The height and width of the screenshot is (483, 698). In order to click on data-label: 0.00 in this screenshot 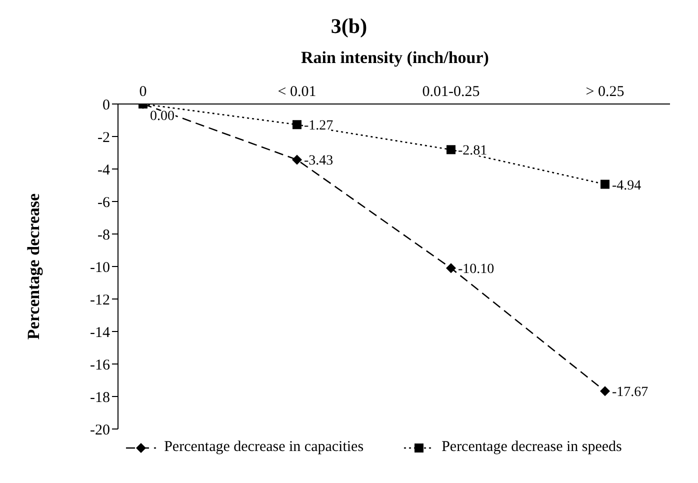, I will do `click(162, 116)`.